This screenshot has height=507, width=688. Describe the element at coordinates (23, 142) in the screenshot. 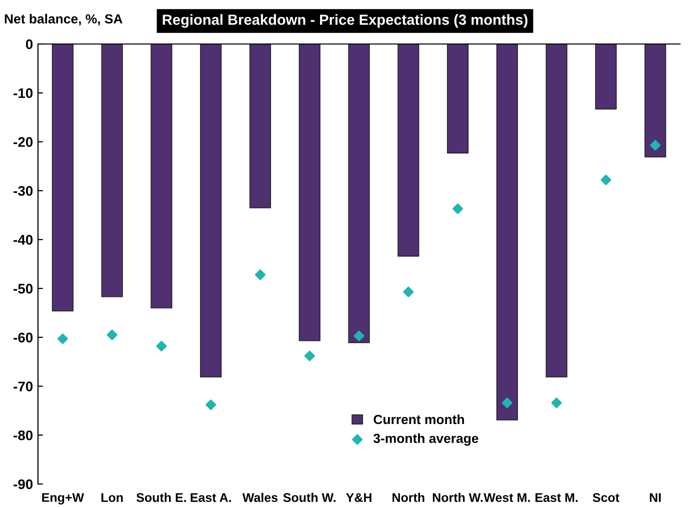

I see `y-tick-label: -20` at that location.